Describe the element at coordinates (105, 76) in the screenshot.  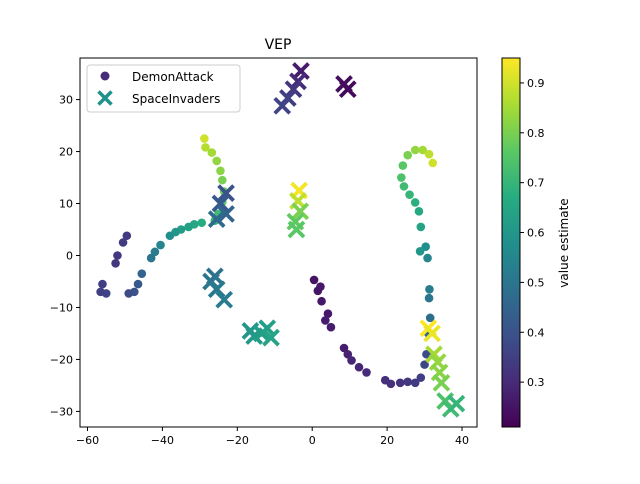
I see `legend-marker-demonattack` at that location.